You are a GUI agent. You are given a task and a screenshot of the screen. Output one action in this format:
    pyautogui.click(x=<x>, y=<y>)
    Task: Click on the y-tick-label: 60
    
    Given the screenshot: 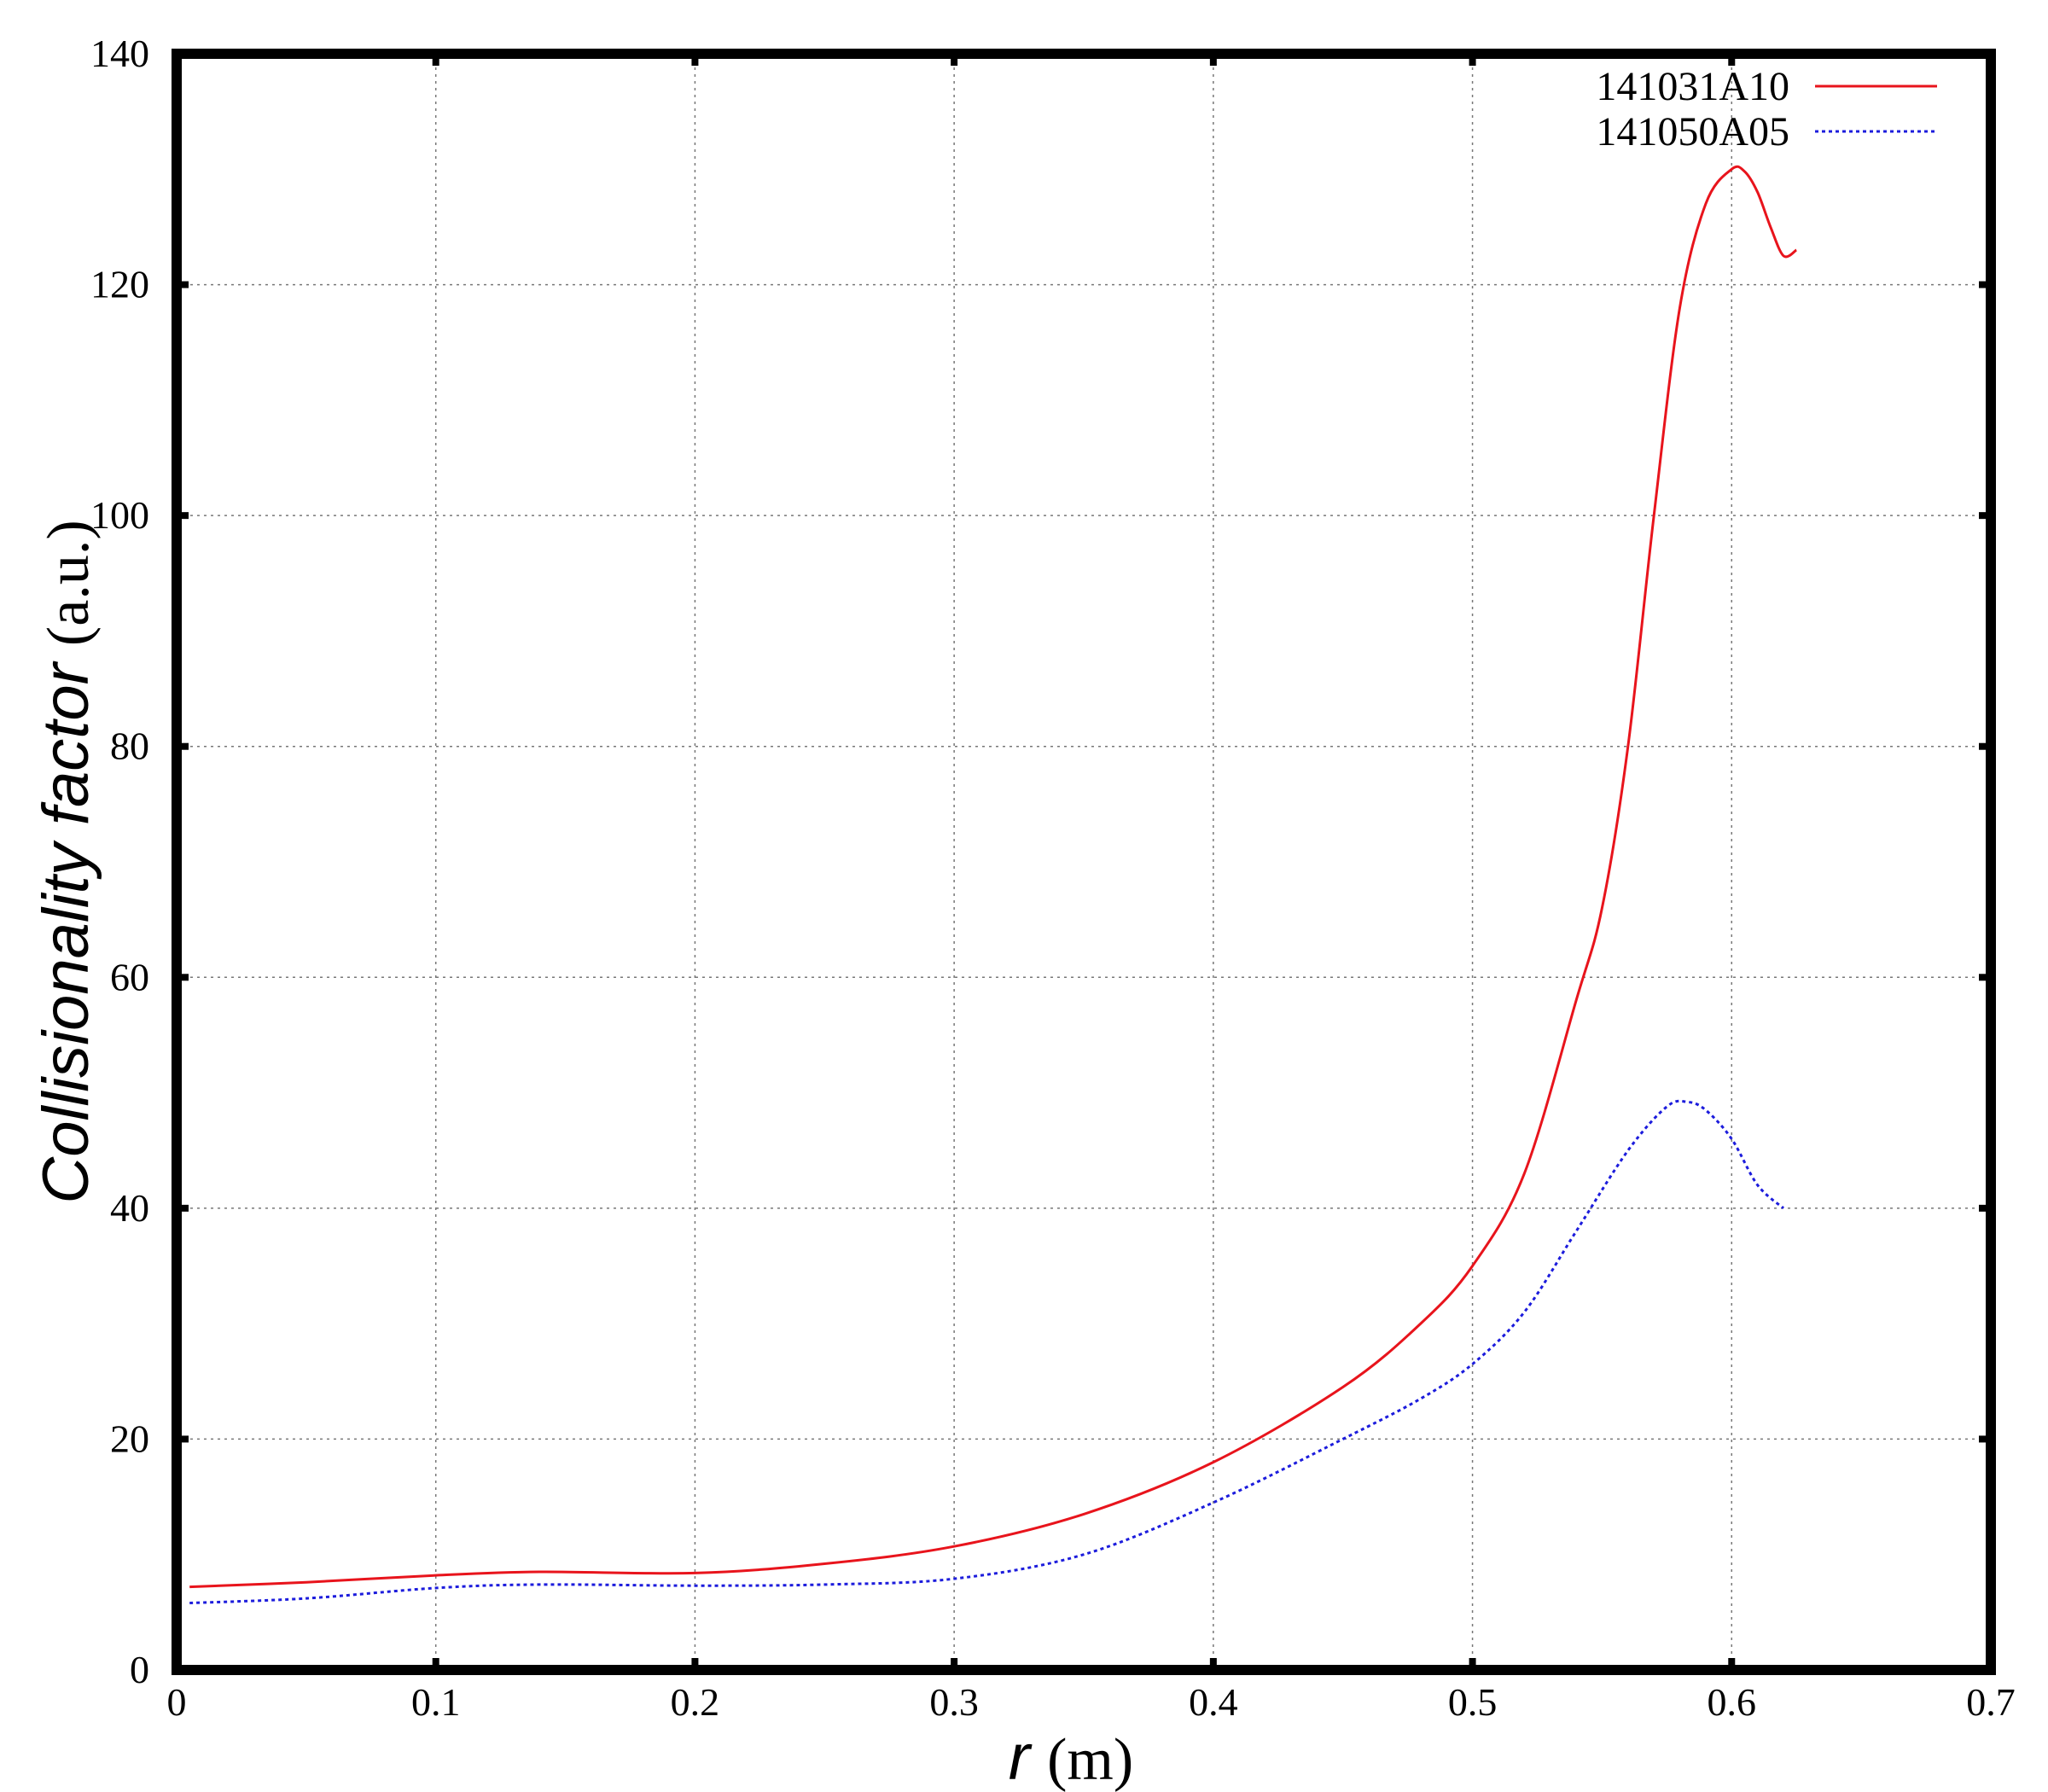 What is the action you would take?
    pyautogui.click(x=129, y=977)
    